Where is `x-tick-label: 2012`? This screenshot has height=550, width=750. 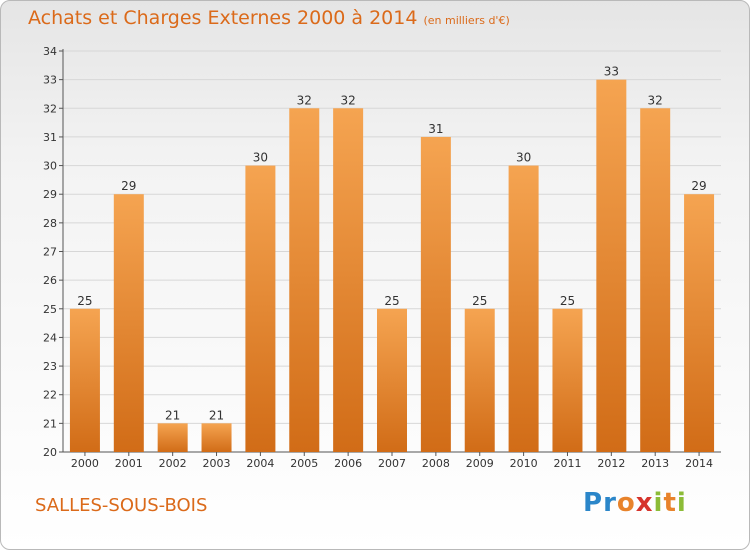 x-tick-label: 2012 is located at coordinates (611, 463).